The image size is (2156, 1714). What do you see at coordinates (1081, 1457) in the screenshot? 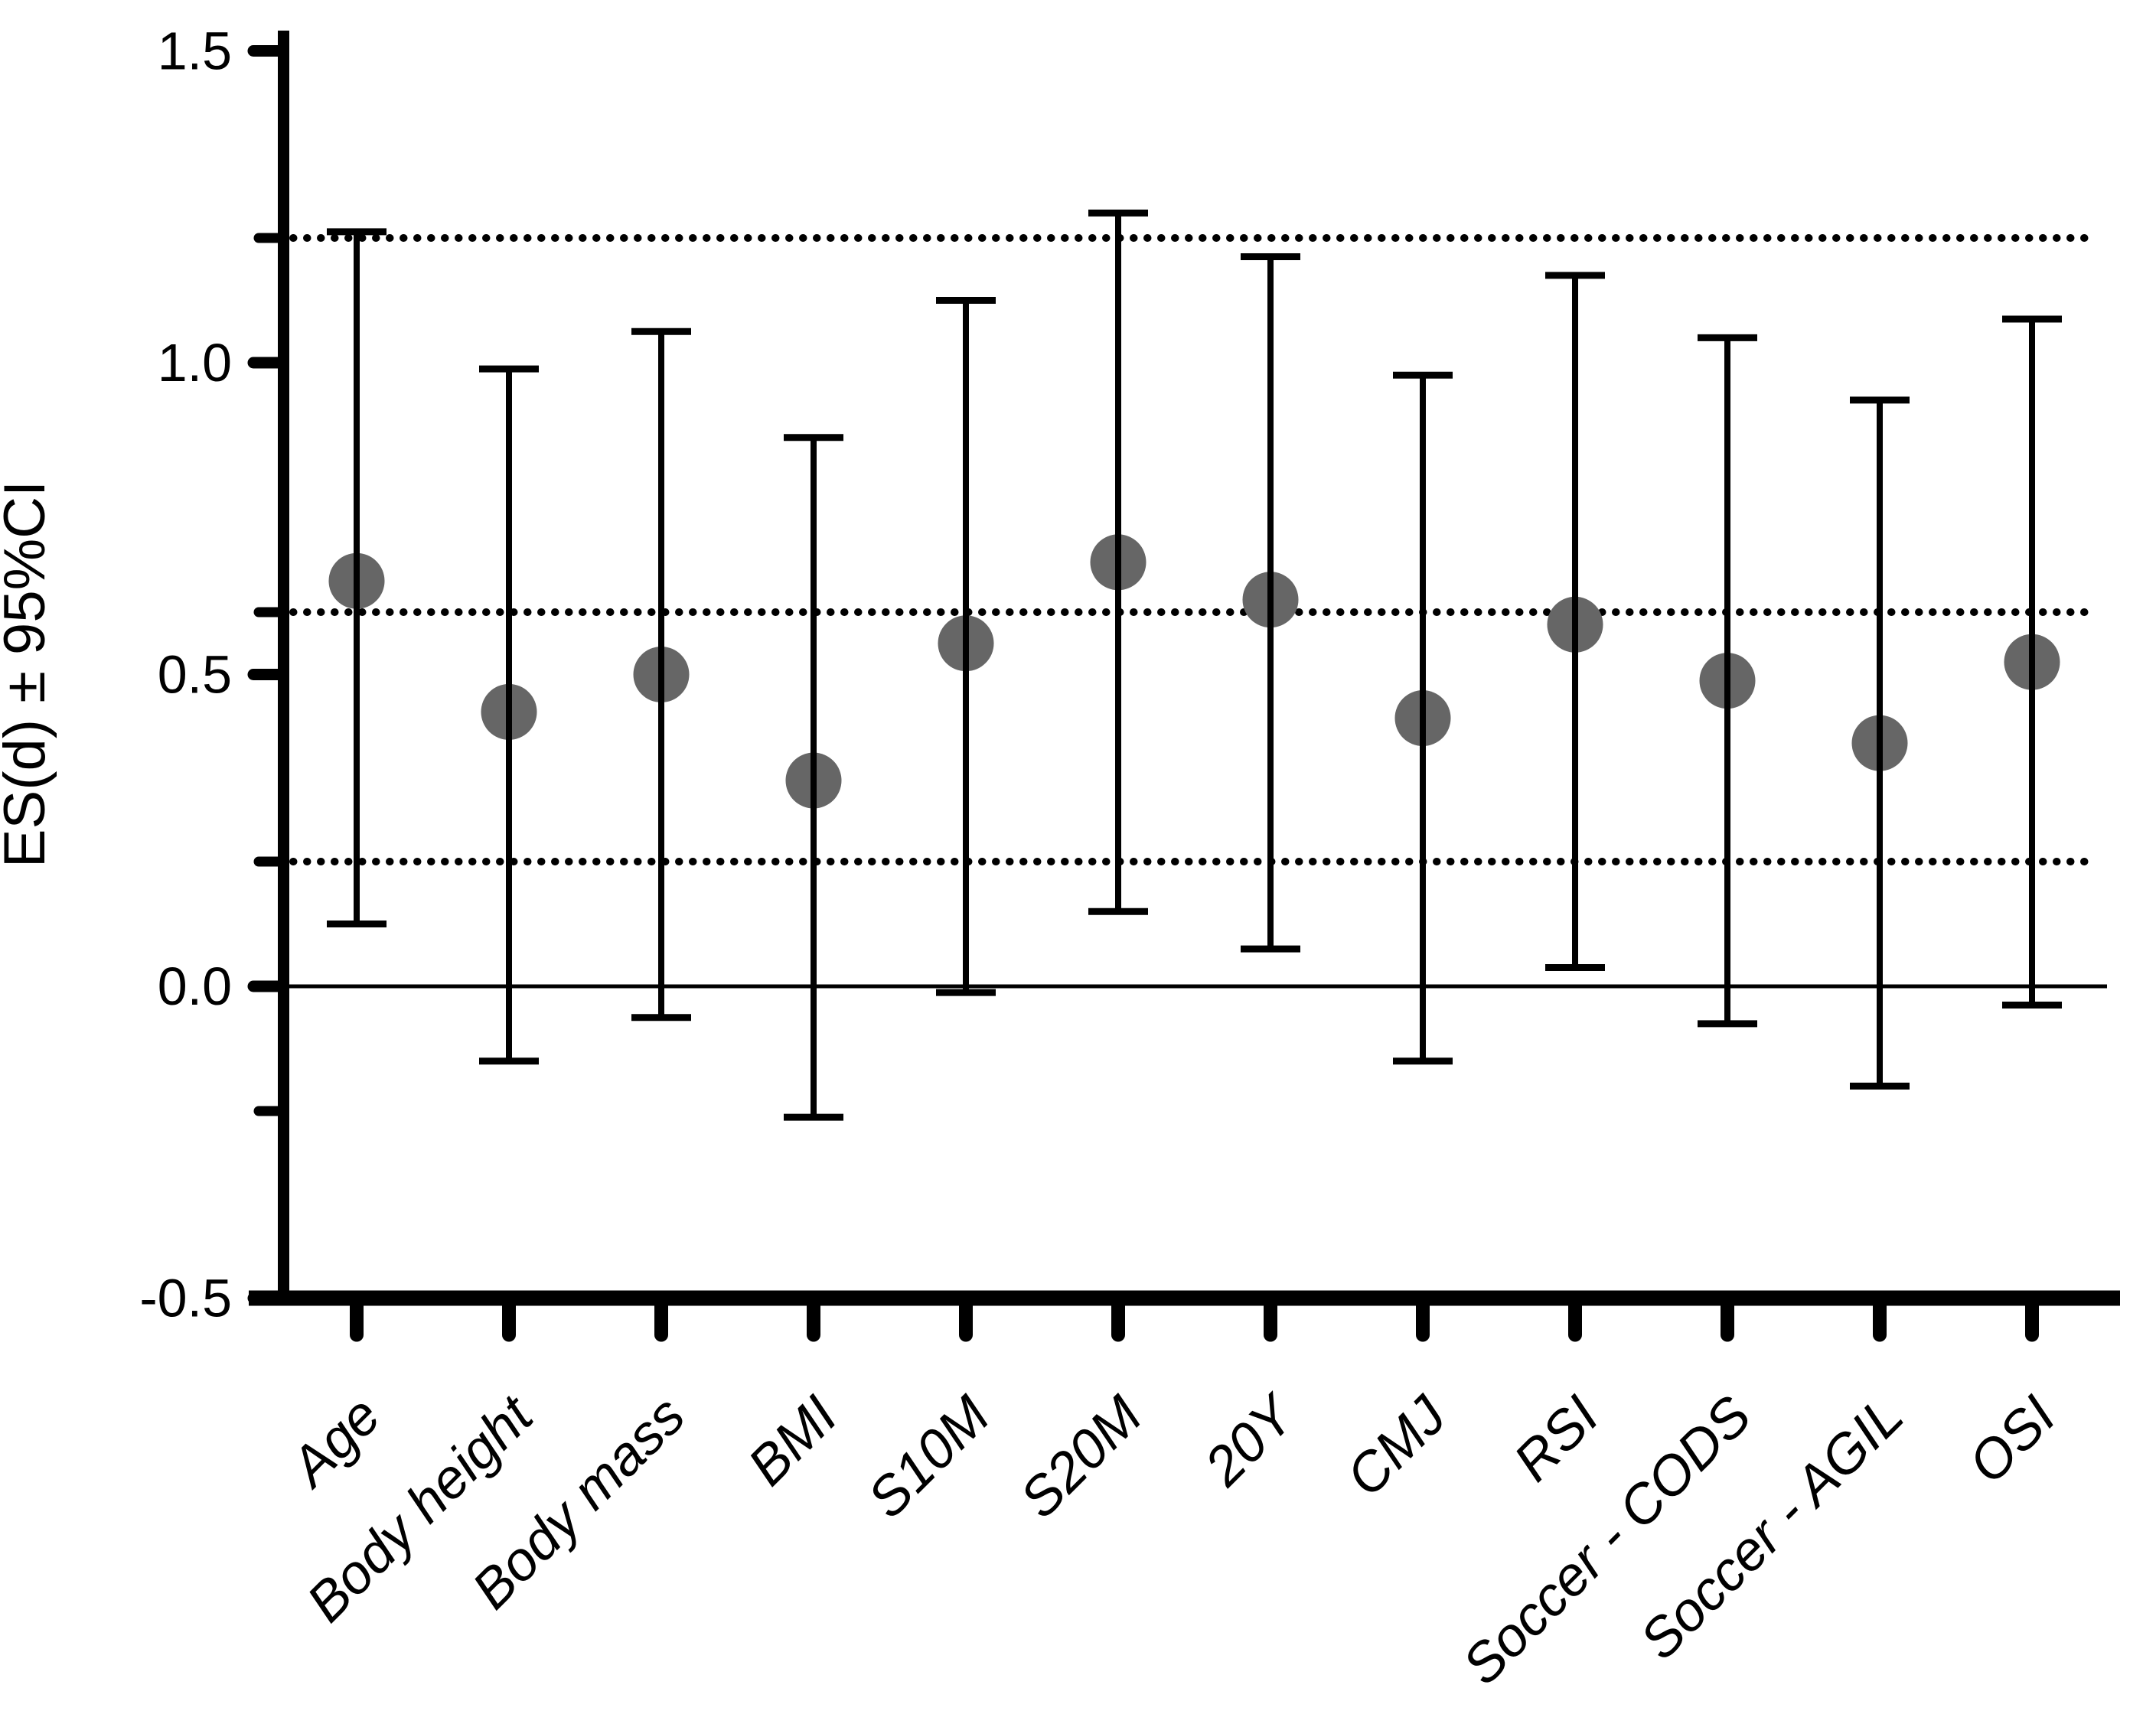
I see `x-category-label-S20M: S20M` at bounding box center [1081, 1457].